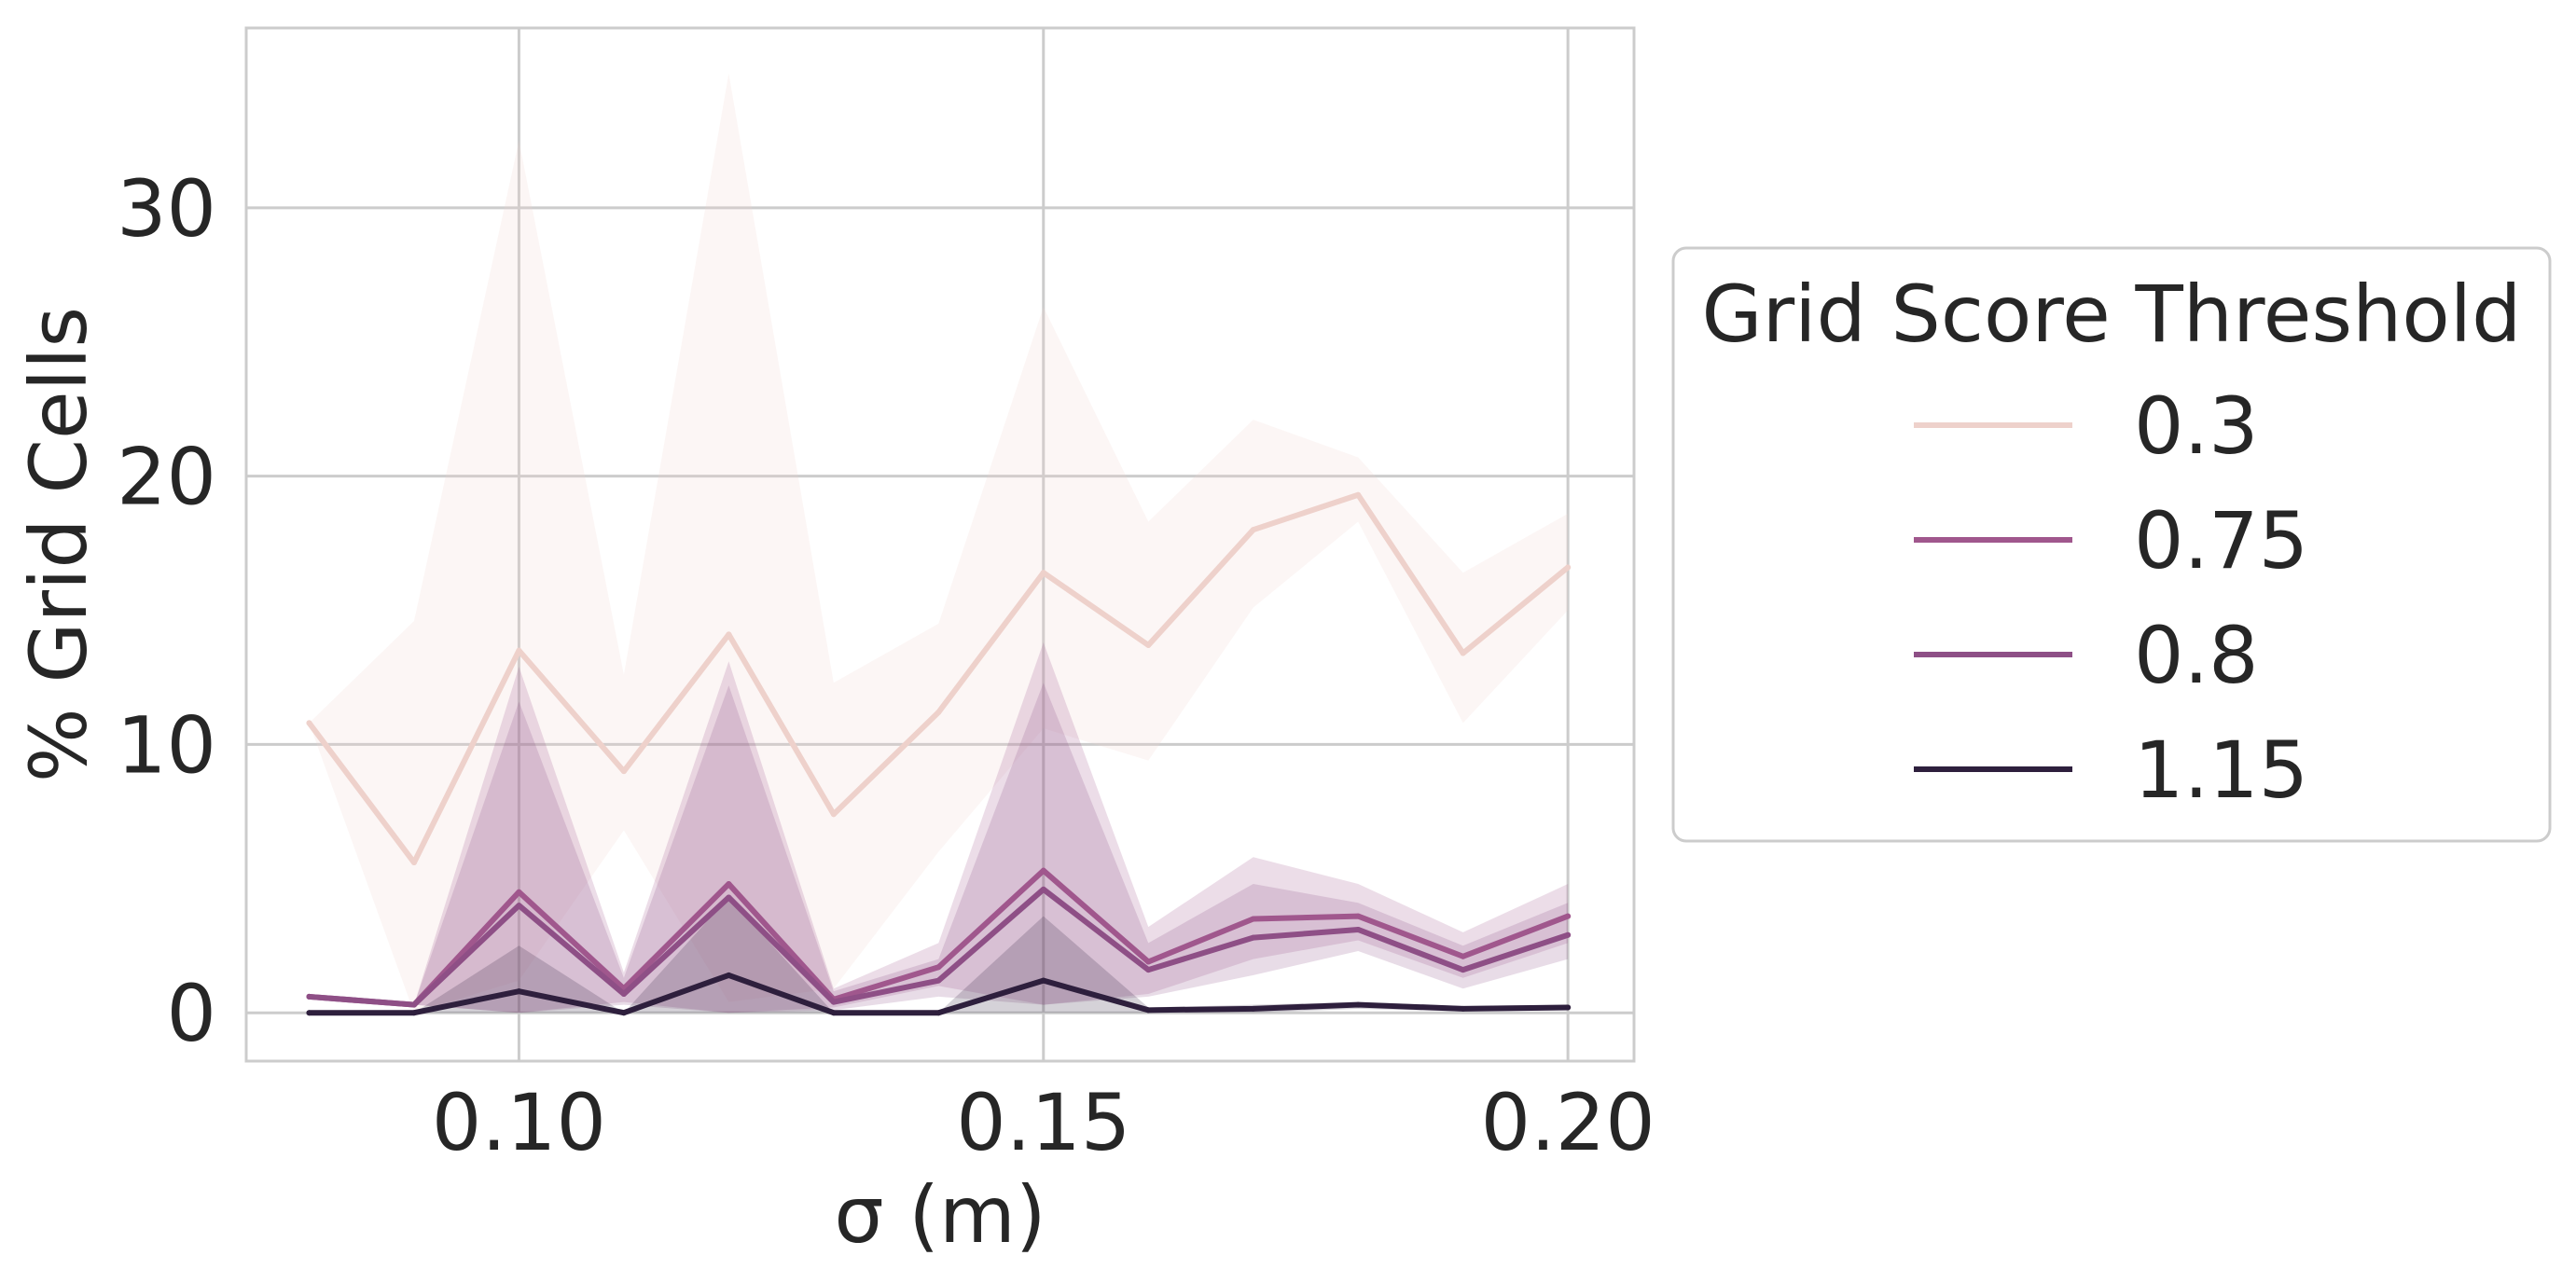 This screenshot has height=1283, width=2576. What do you see at coordinates (166, 745) in the screenshot?
I see `y-tick-label: 10` at bounding box center [166, 745].